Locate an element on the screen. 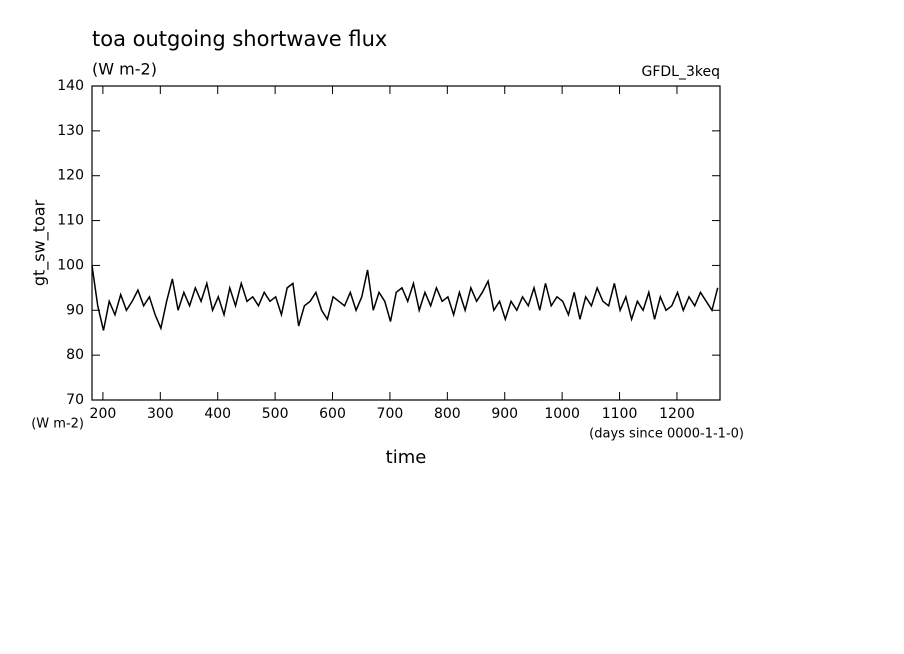 This screenshot has width=904, height=654. x-tick-label: 400 is located at coordinates (217, 414).